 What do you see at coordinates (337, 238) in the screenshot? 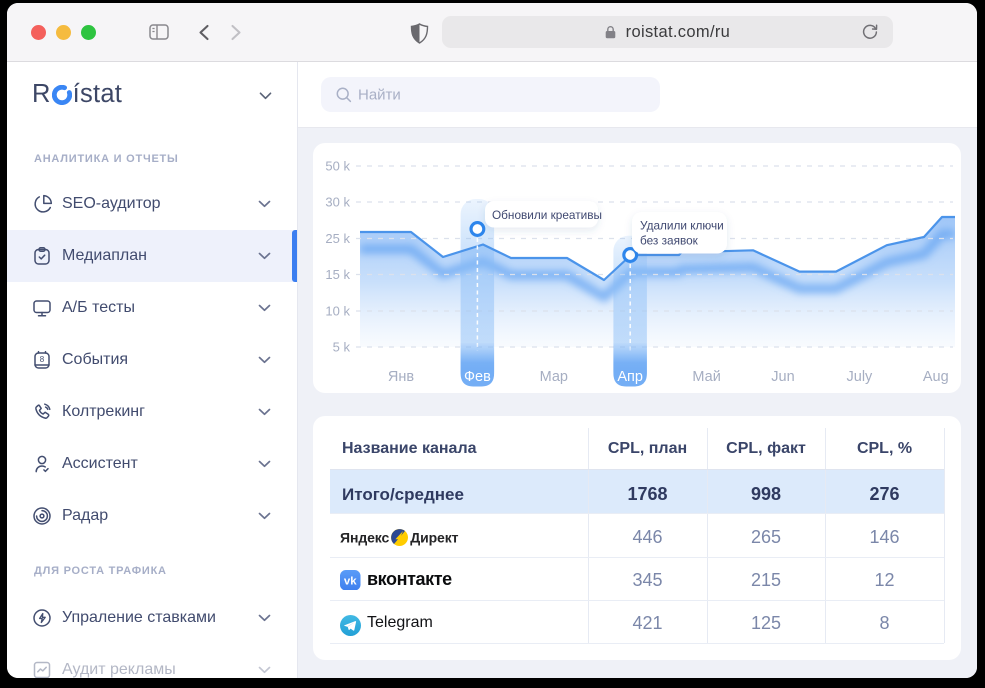
I see `svg-text: 25 k` at bounding box center [337, 238].